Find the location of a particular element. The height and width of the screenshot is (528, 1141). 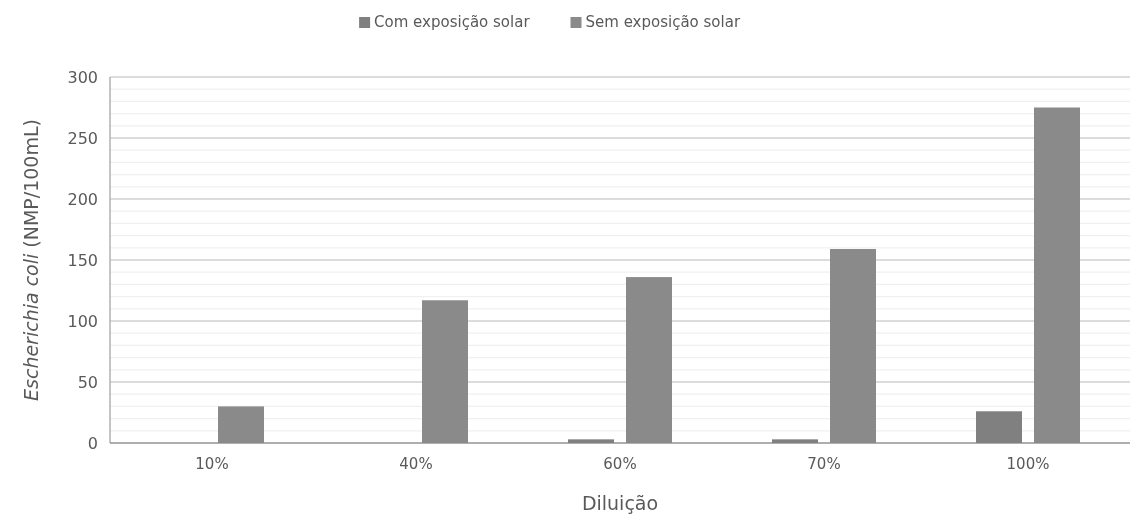

y-tick-label: 200 is located at coordinates (82, 199).